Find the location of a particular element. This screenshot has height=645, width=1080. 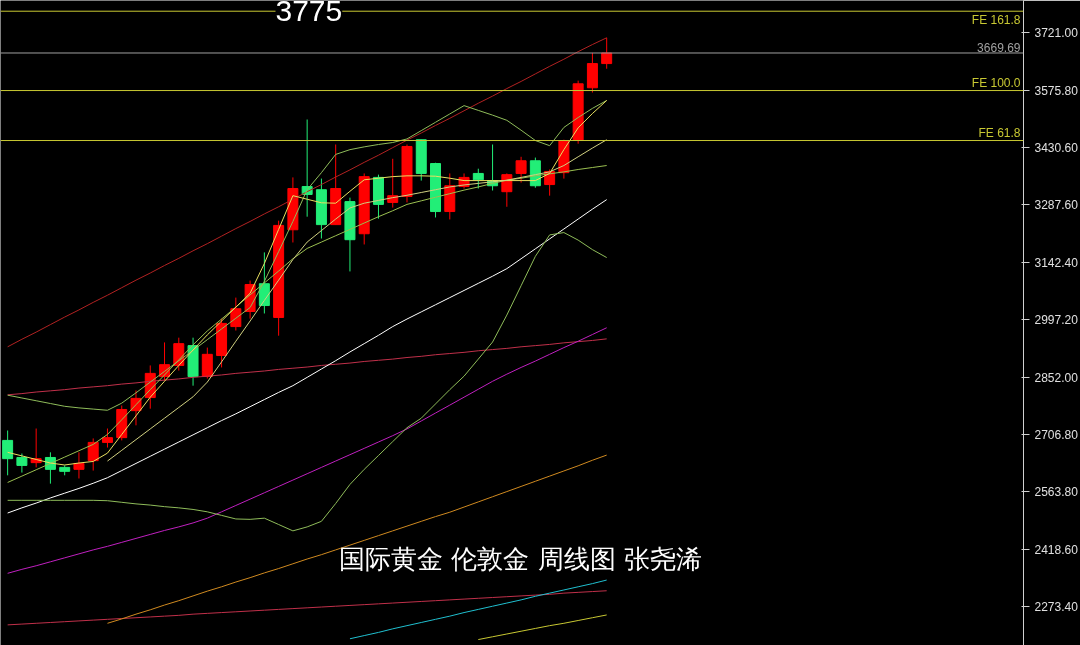

ref-line-label: FE 100.0 is located at coordinates (996, 82).